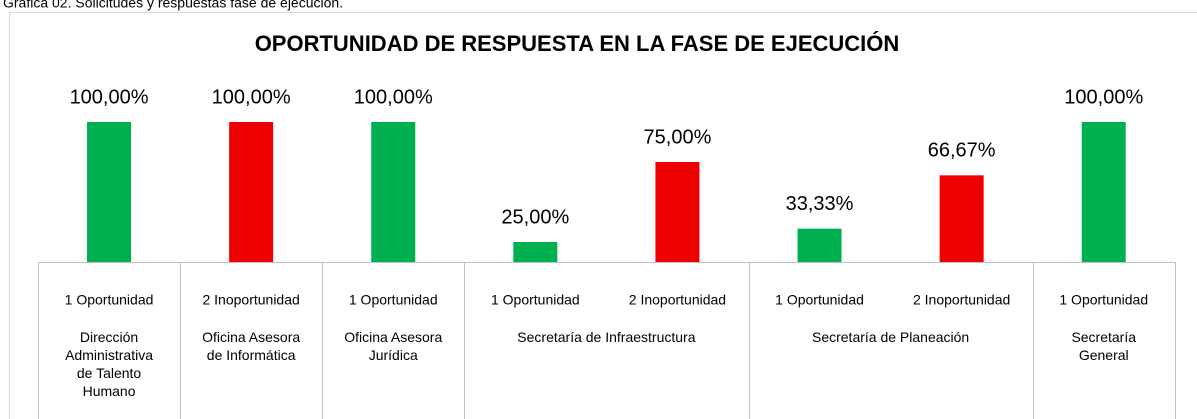 This screenshot has height=419, width=1197. I want to click on group-label: Oficina Asesora de Informática, so click(251, 346).